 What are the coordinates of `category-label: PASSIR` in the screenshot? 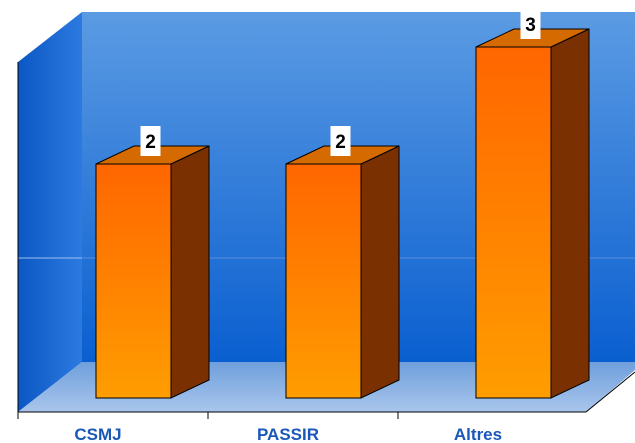 It's located at (288, 434).